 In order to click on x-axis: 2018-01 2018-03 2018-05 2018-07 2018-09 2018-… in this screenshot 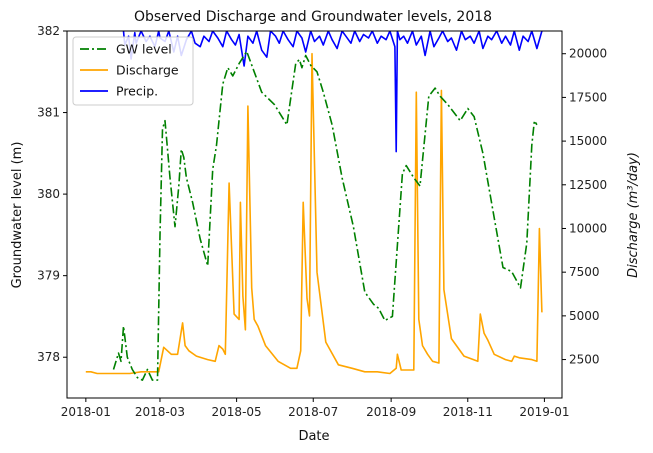, I will do `click(315, 408)`.